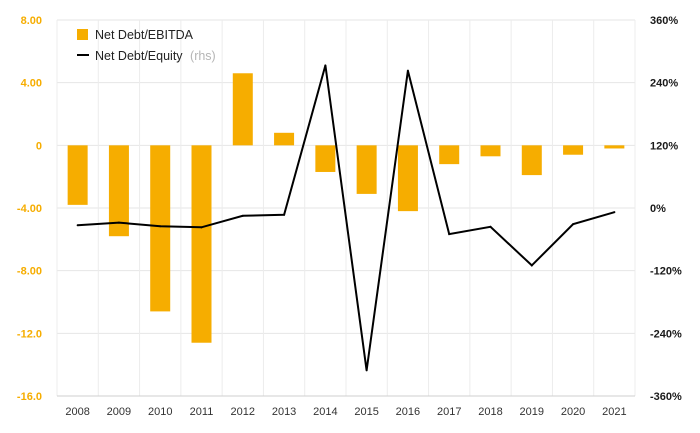 The height and width of the screenshot is (433, 700). I want to click on x-tick-label: 2020, so click(573, 412).